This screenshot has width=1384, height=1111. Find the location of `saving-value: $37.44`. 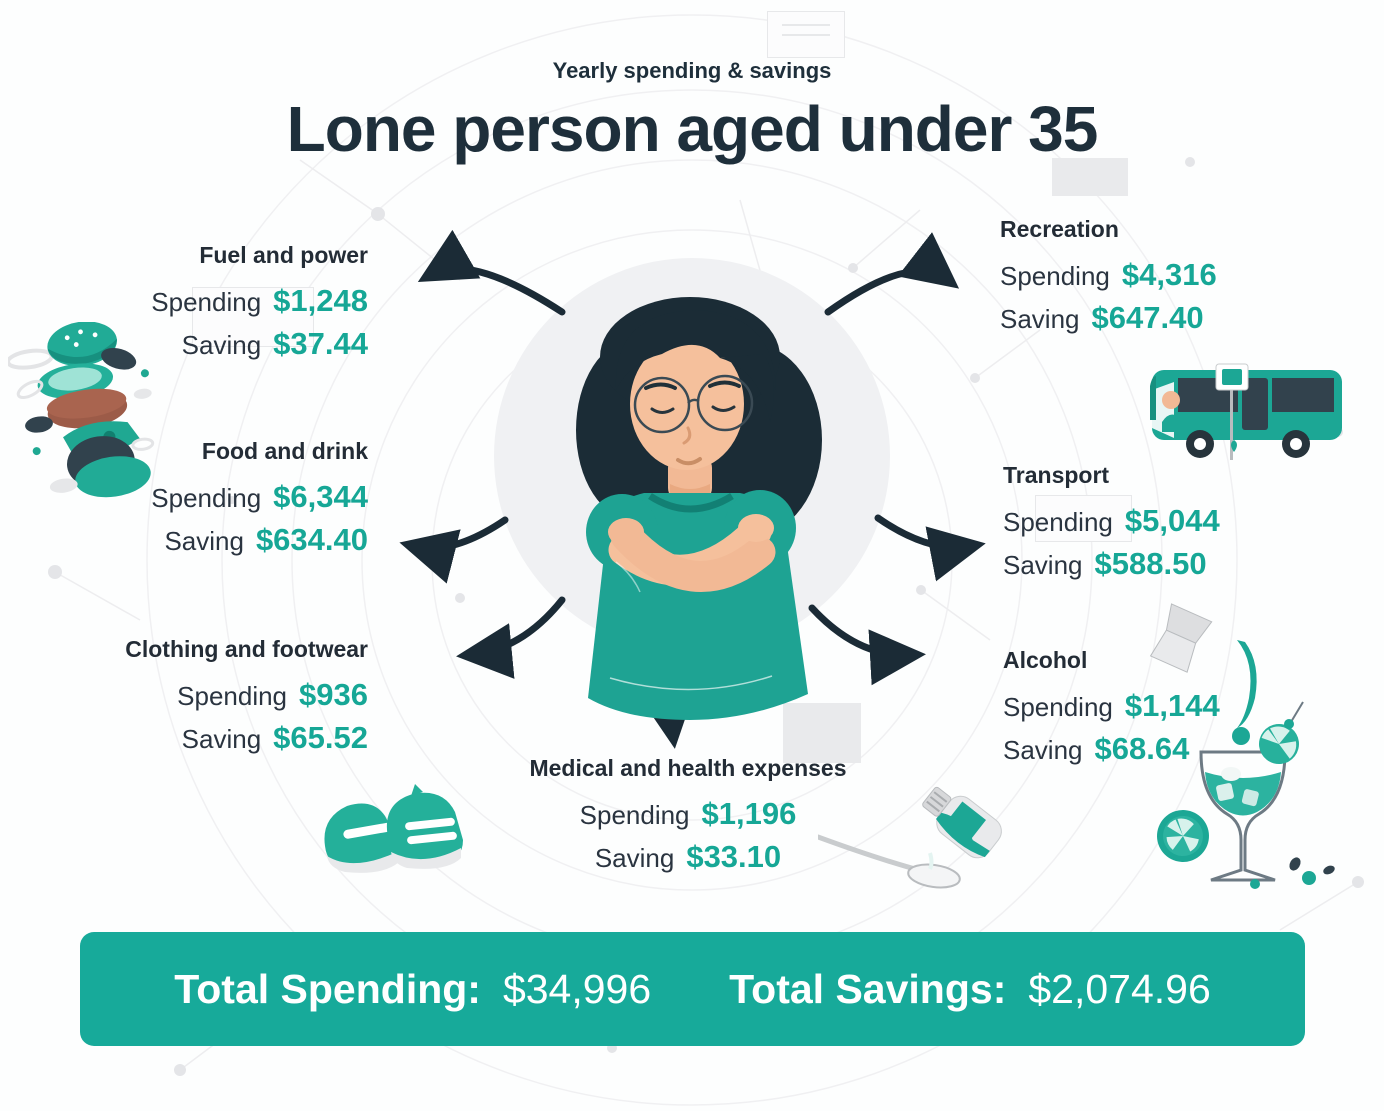

saving-value: $37.44 is located at coordinates (320, 343).